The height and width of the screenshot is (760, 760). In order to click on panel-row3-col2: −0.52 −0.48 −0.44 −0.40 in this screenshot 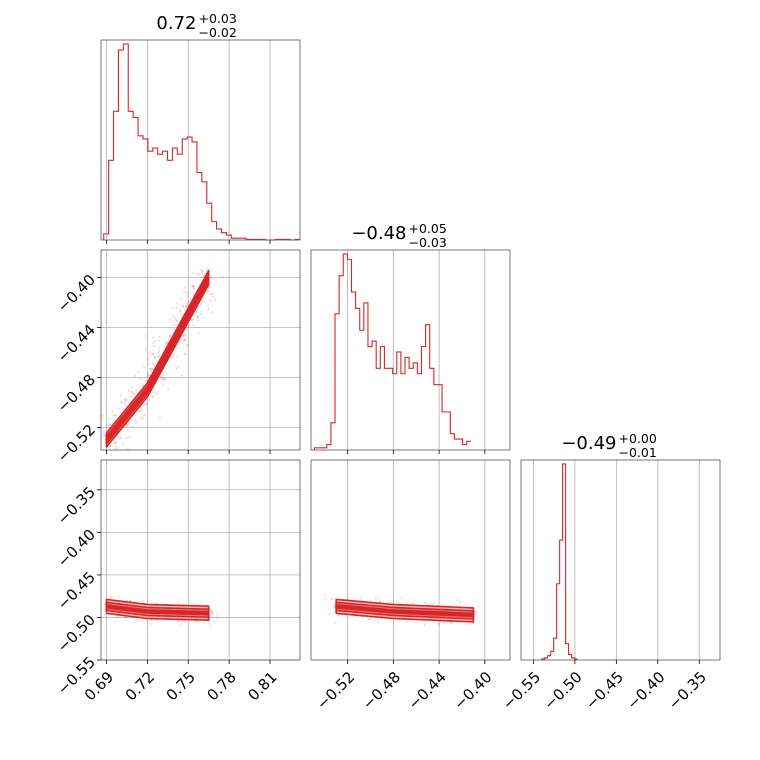, I will do `click(410, 586)`.